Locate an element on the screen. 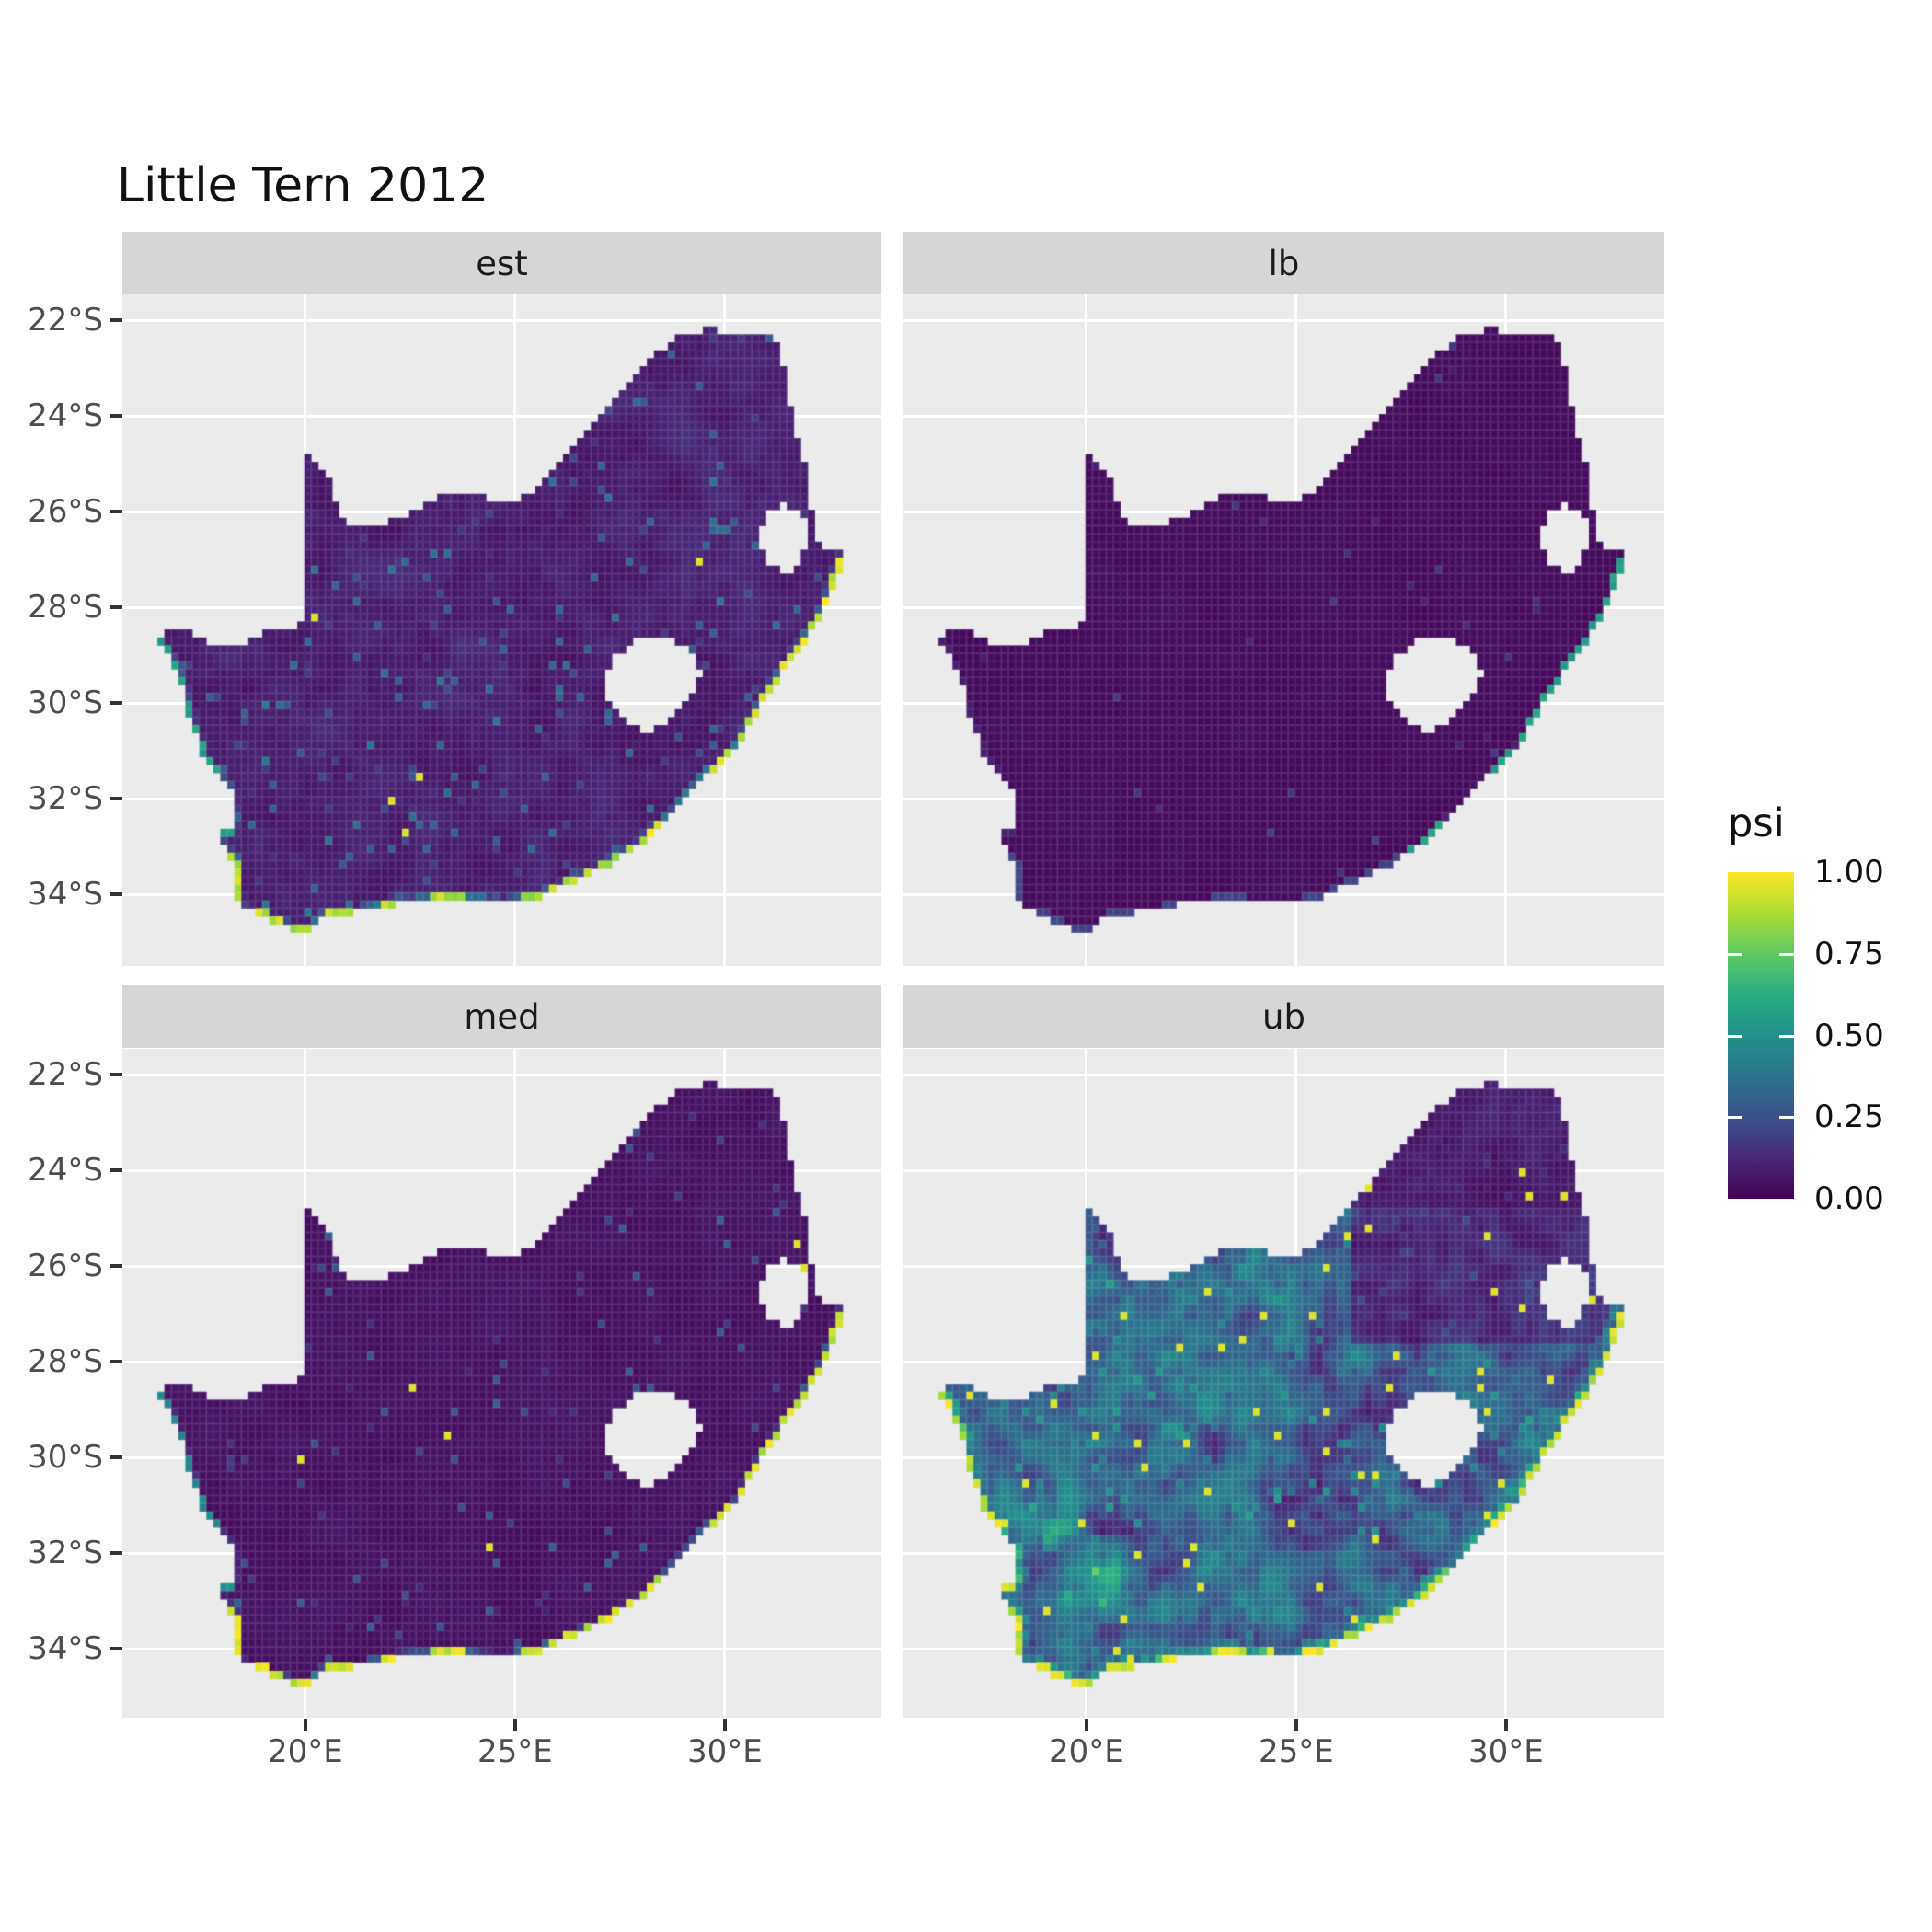 The height and width of the screenshot is (1932, 1932). facet-strip-est: est is located at coordinates (501, 263).